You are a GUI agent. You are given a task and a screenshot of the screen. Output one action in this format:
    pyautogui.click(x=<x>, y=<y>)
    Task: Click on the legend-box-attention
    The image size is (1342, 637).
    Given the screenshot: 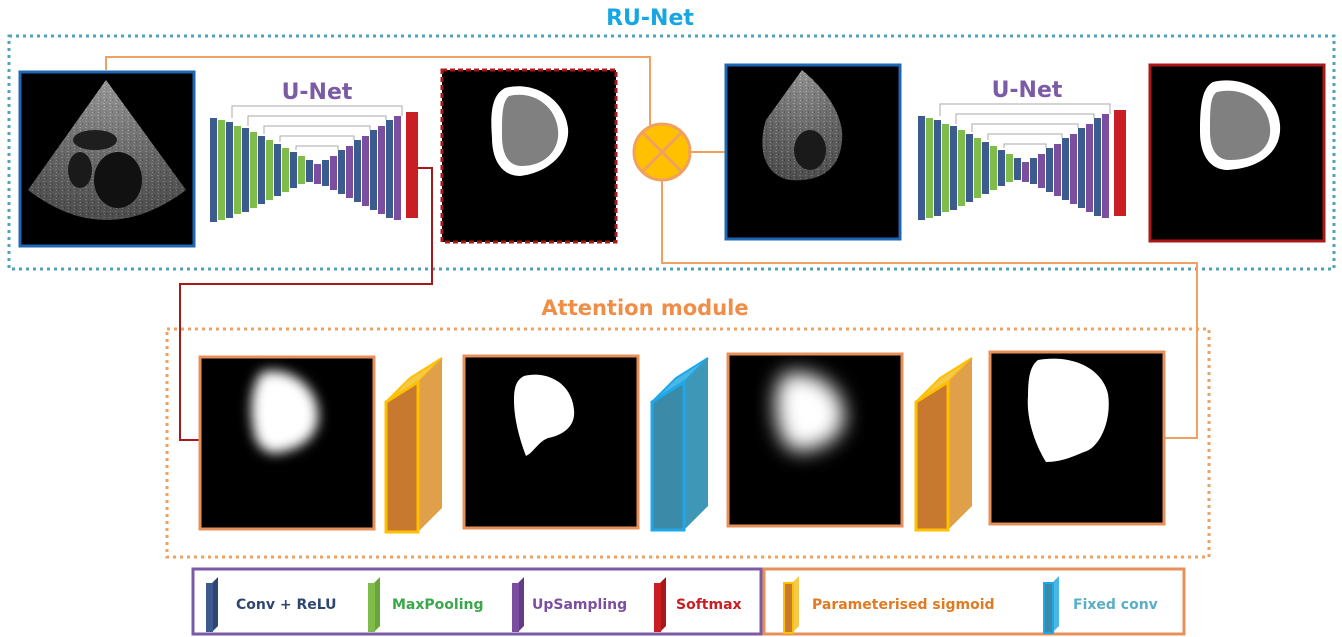 What is the action you would take?
    pyautogui.click(x=974, y=601)
    